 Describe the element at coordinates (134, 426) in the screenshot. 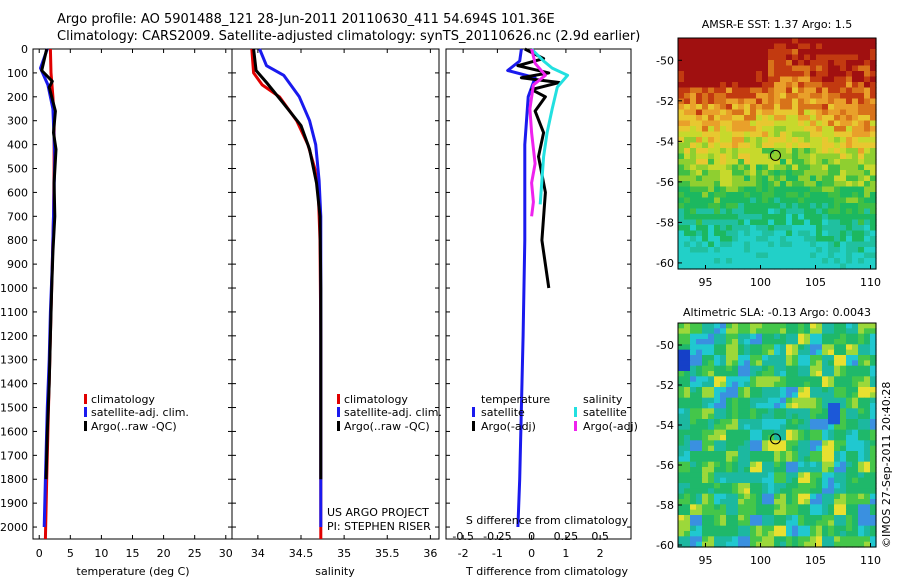

I see `legend-label: Argo(..raw -QC)` at that location.